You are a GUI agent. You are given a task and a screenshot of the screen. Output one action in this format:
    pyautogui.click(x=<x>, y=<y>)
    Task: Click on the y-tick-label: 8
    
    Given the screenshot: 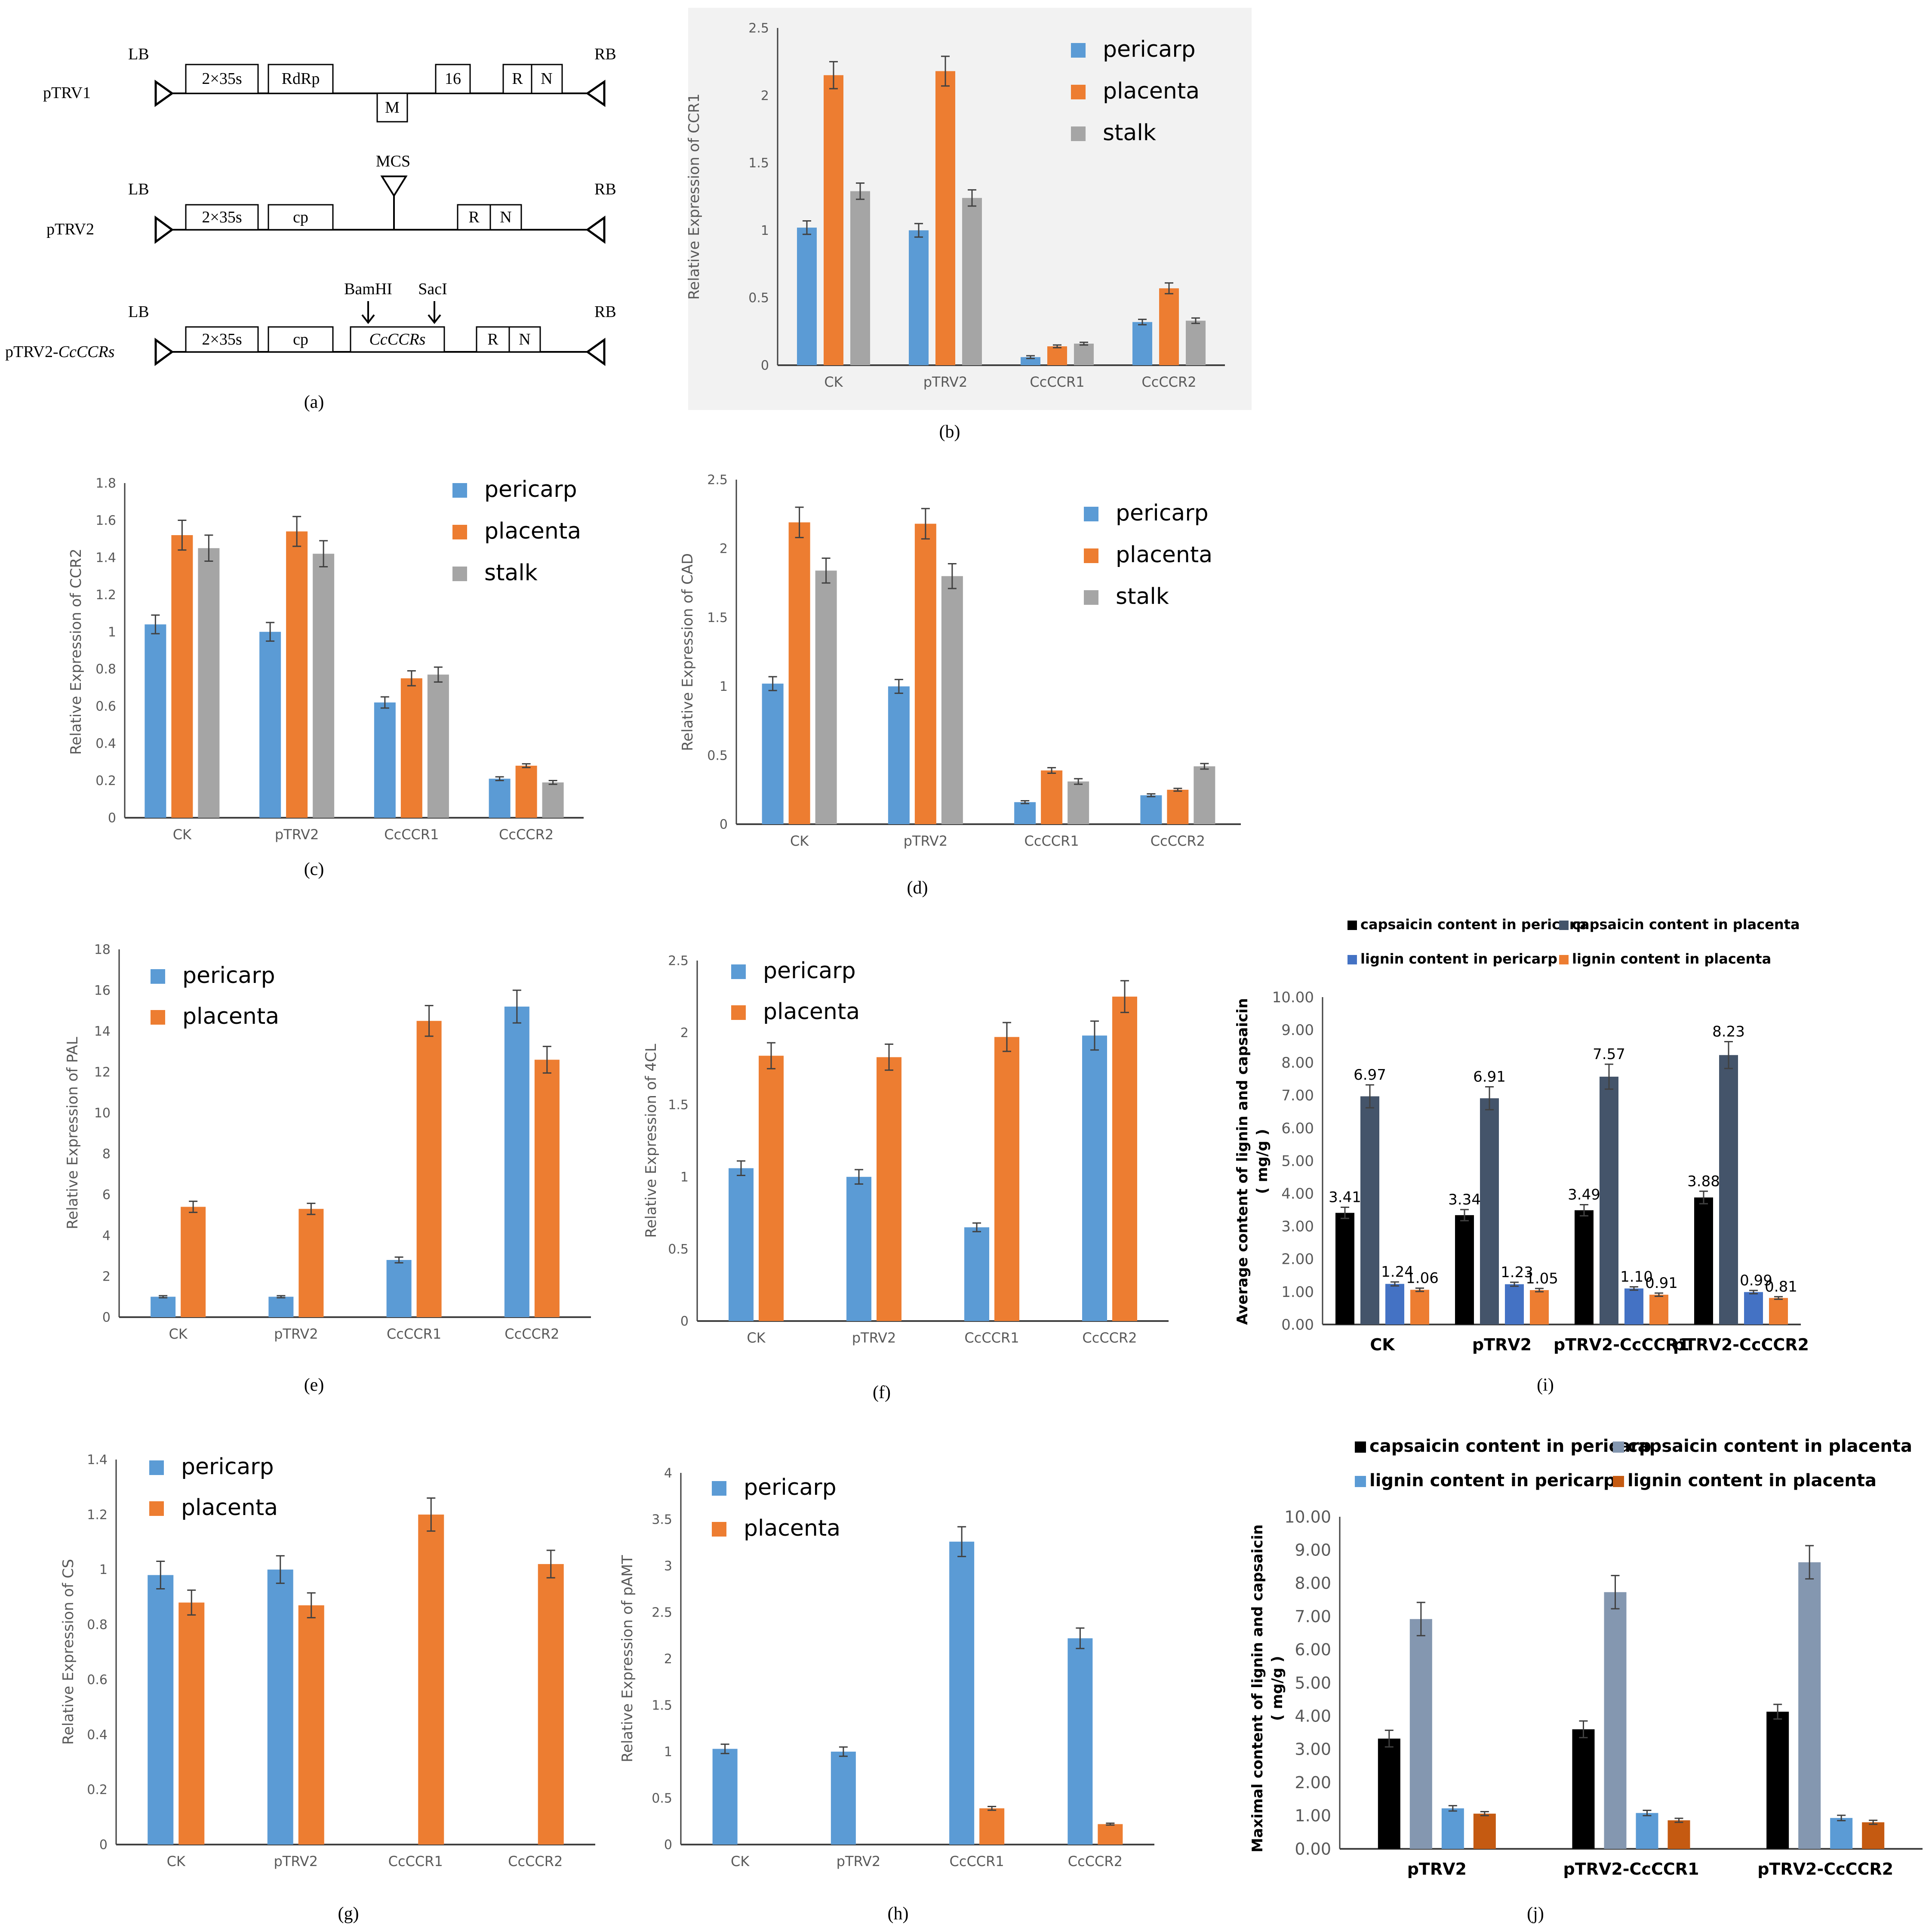 What is the action you would take?
    pyautogui.click(x=106, y=1154)
    